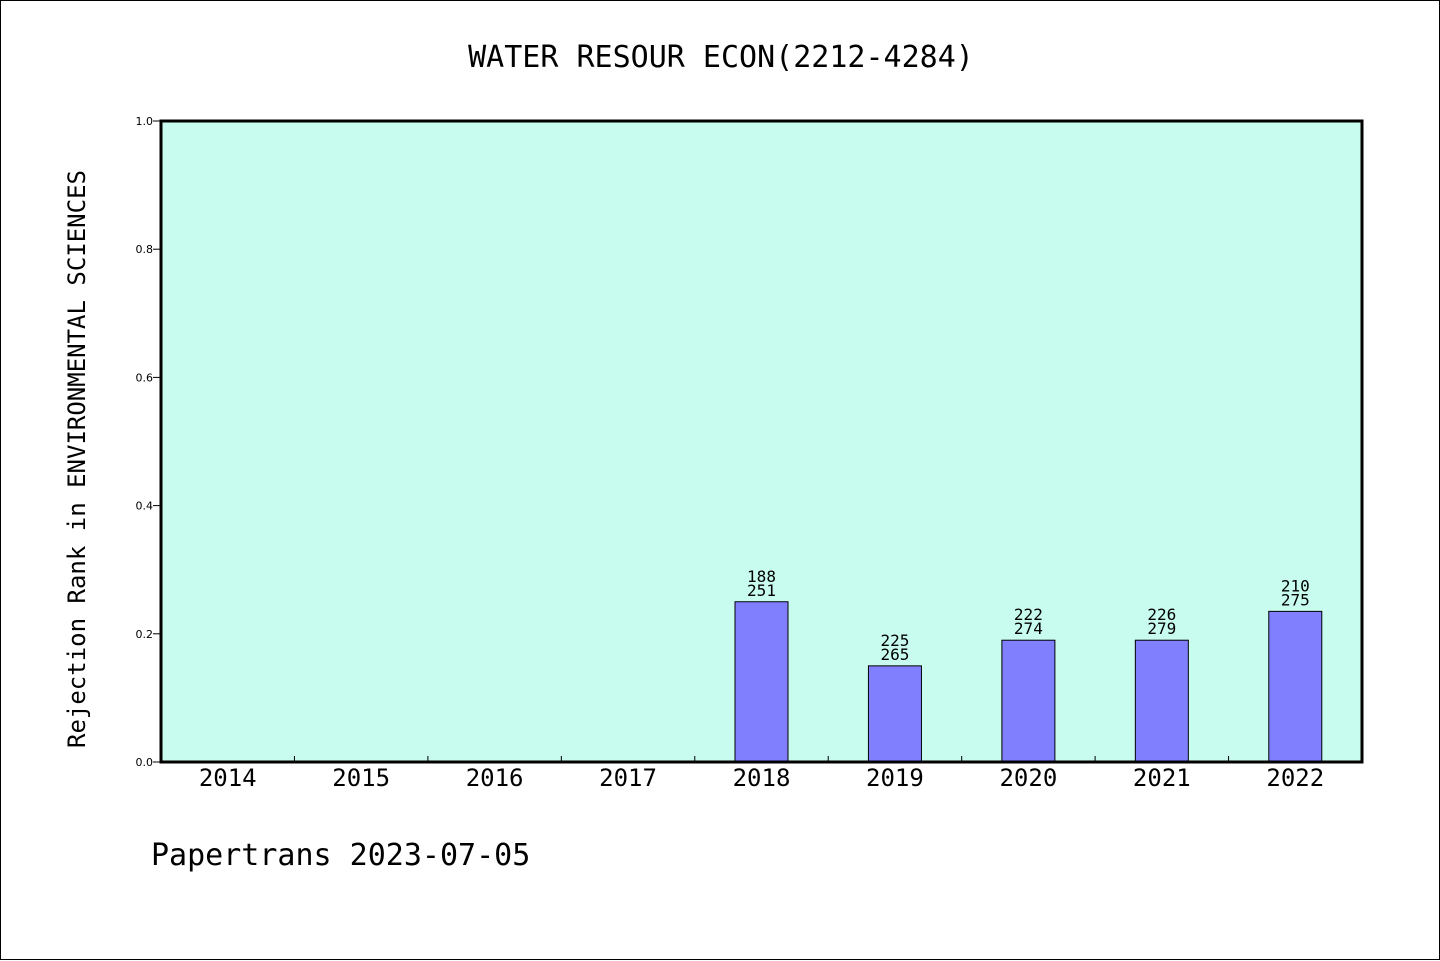 This screenshot has height=961, width=1440. Describe the element at coordinates (1161, 614) in the screenshot. I see `bar-data-label: 226` at that location.